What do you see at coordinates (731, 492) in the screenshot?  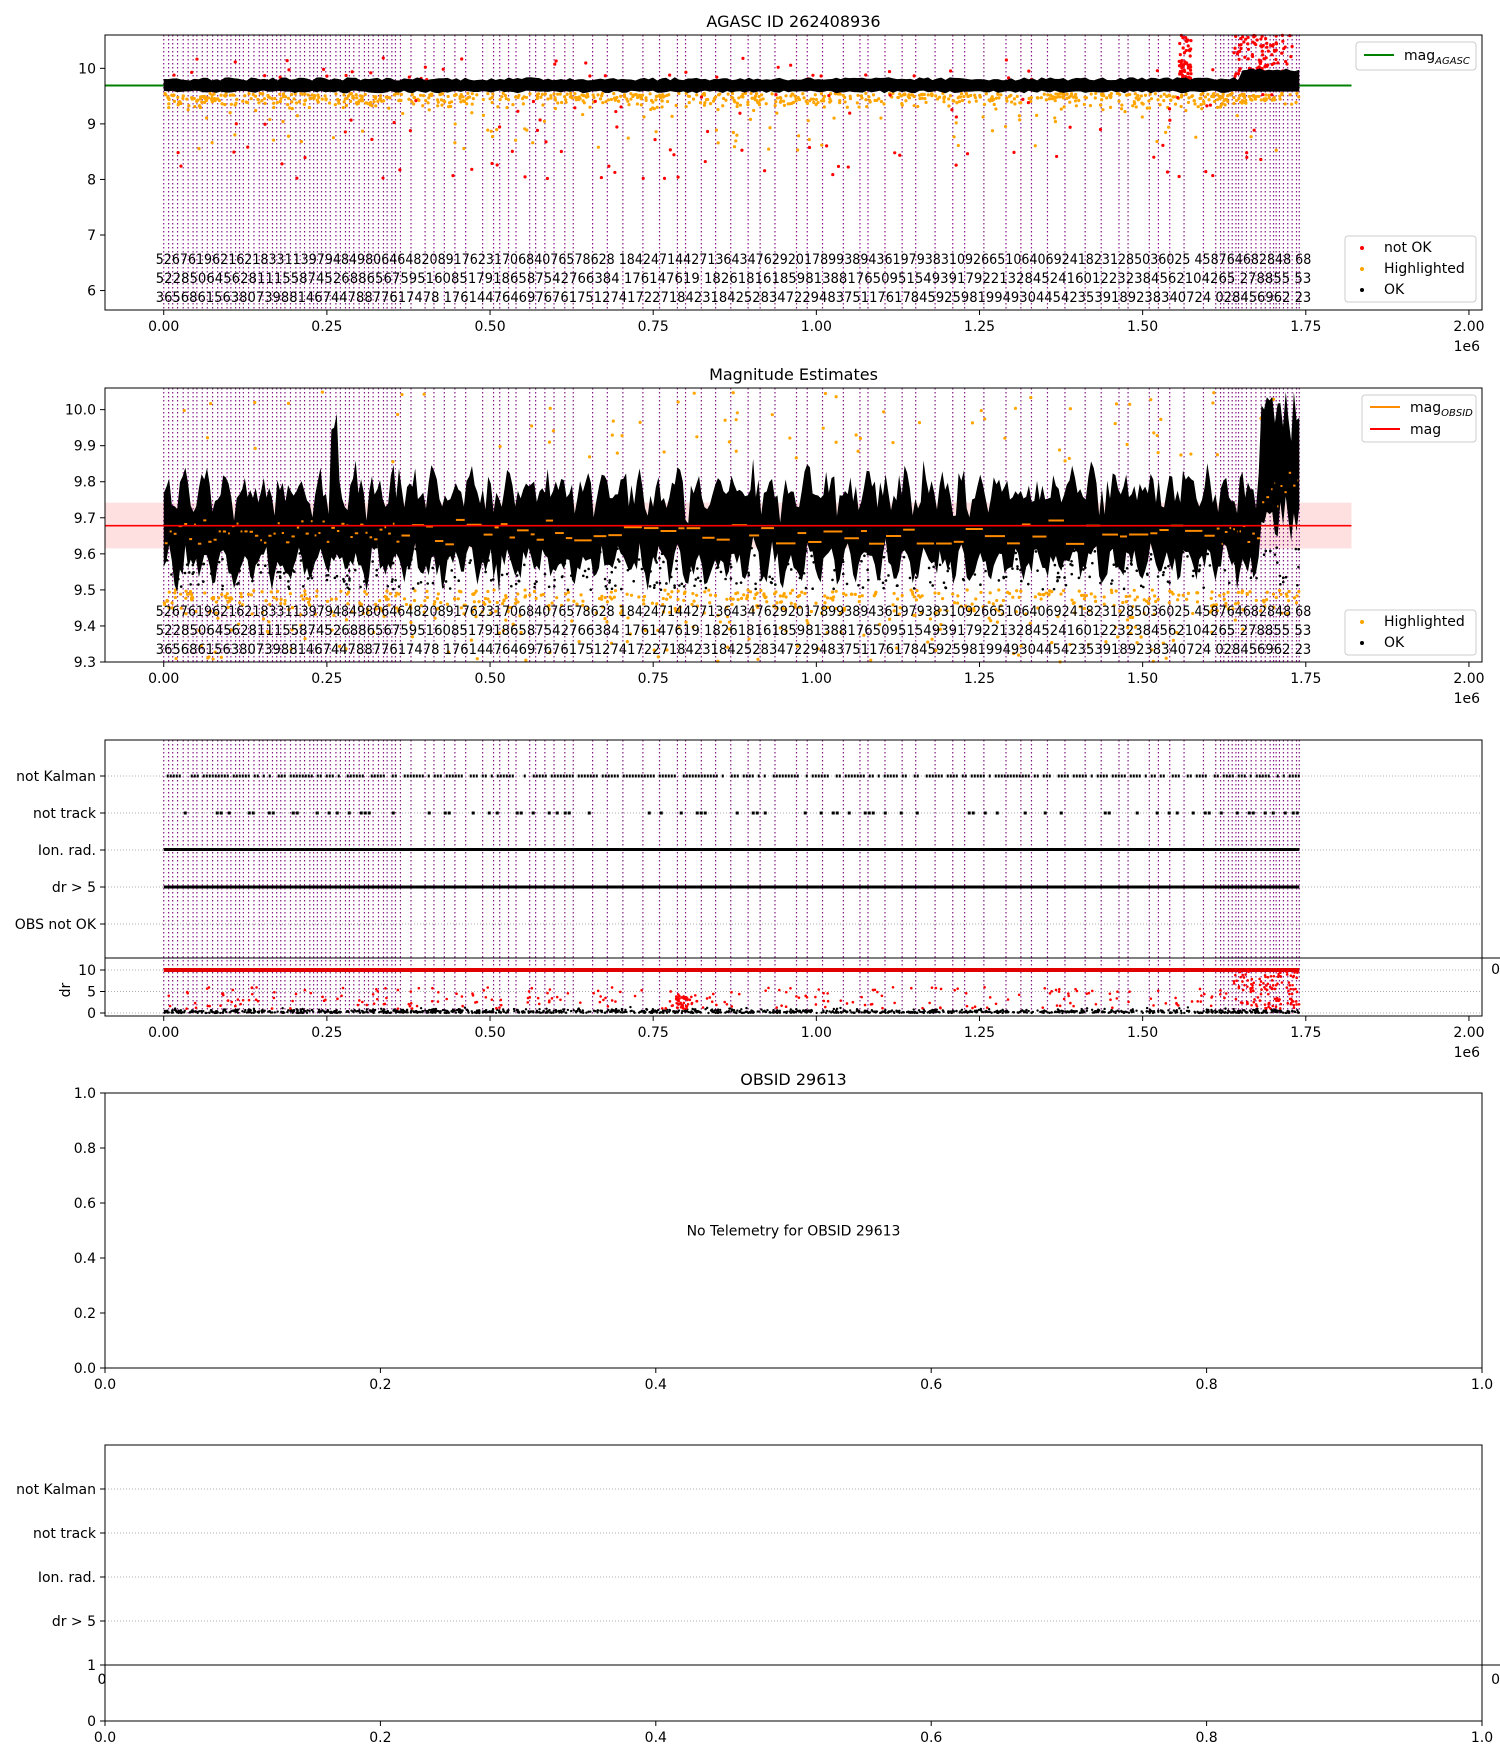 I see `series-ok` at bounding box center [731, 492].